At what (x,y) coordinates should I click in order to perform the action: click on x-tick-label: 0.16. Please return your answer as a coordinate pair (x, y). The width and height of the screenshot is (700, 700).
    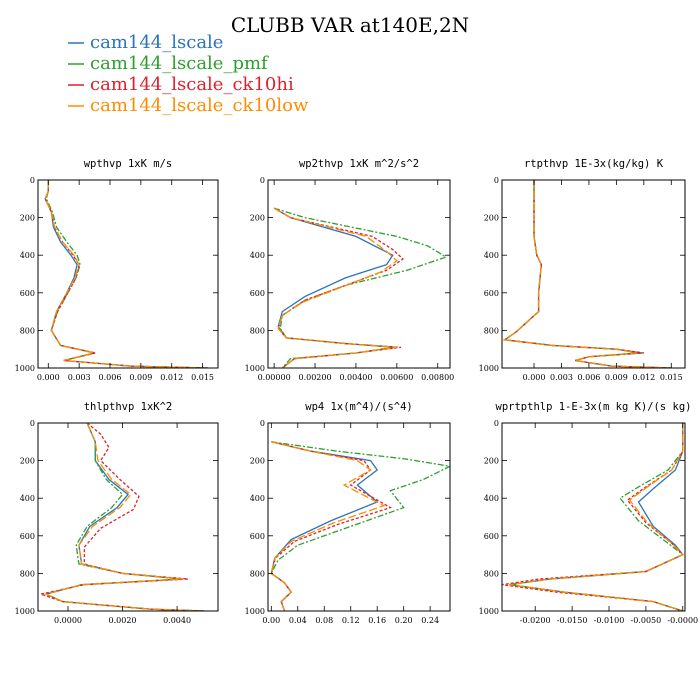
    Looking at the image, I should click on (377, 620).